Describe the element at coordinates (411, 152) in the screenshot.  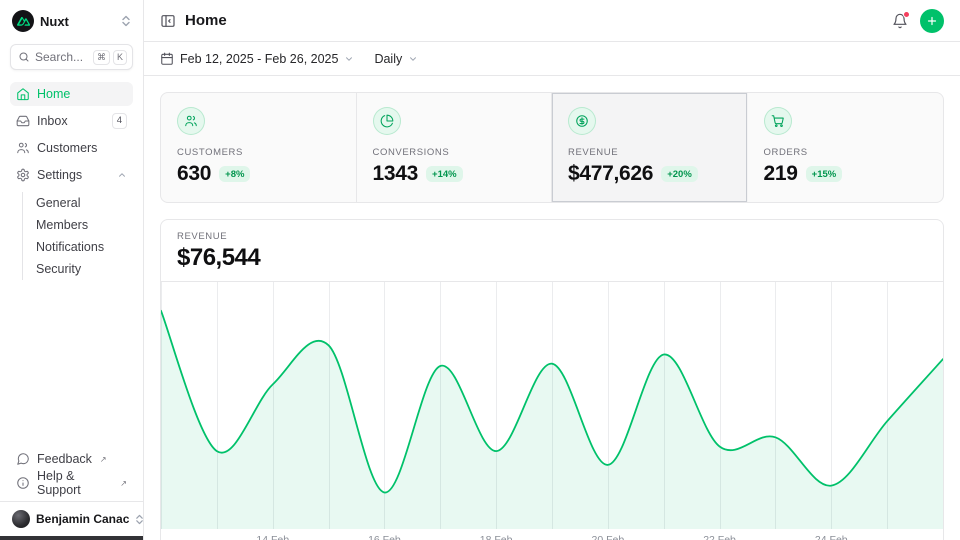
I see `stat-label: CONVERSIONS` at that location.